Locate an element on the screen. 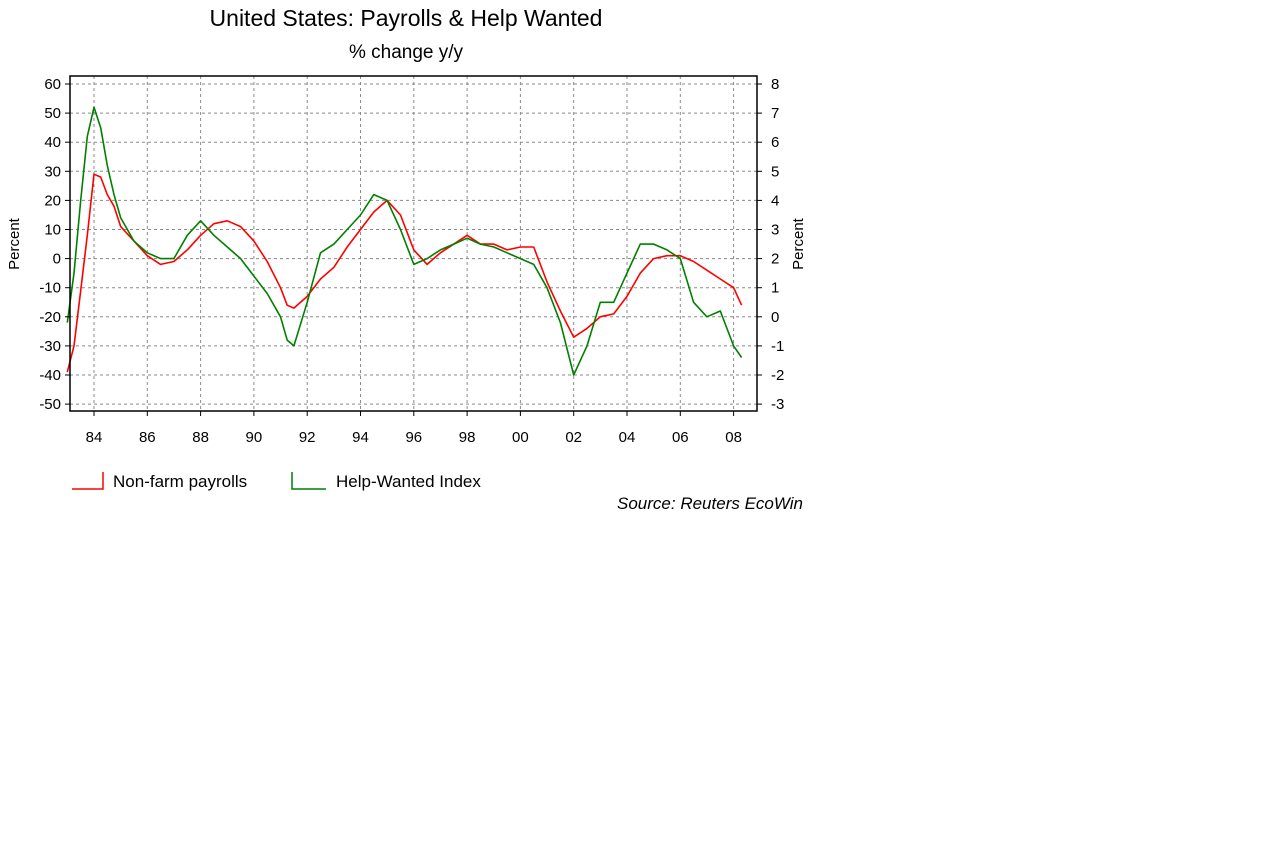  y-left-tick-label: 40 is located at coordinates (52, 142).